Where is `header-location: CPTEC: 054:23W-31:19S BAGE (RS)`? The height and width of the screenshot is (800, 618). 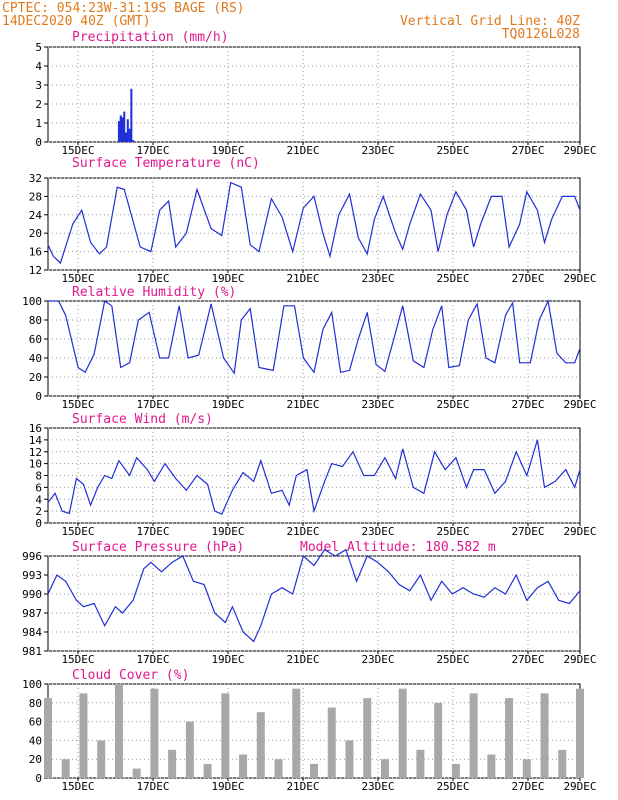
header-location: CPTEC: 054:23W-31:19S BAGE (RS) is located at coordinates (123, 8).